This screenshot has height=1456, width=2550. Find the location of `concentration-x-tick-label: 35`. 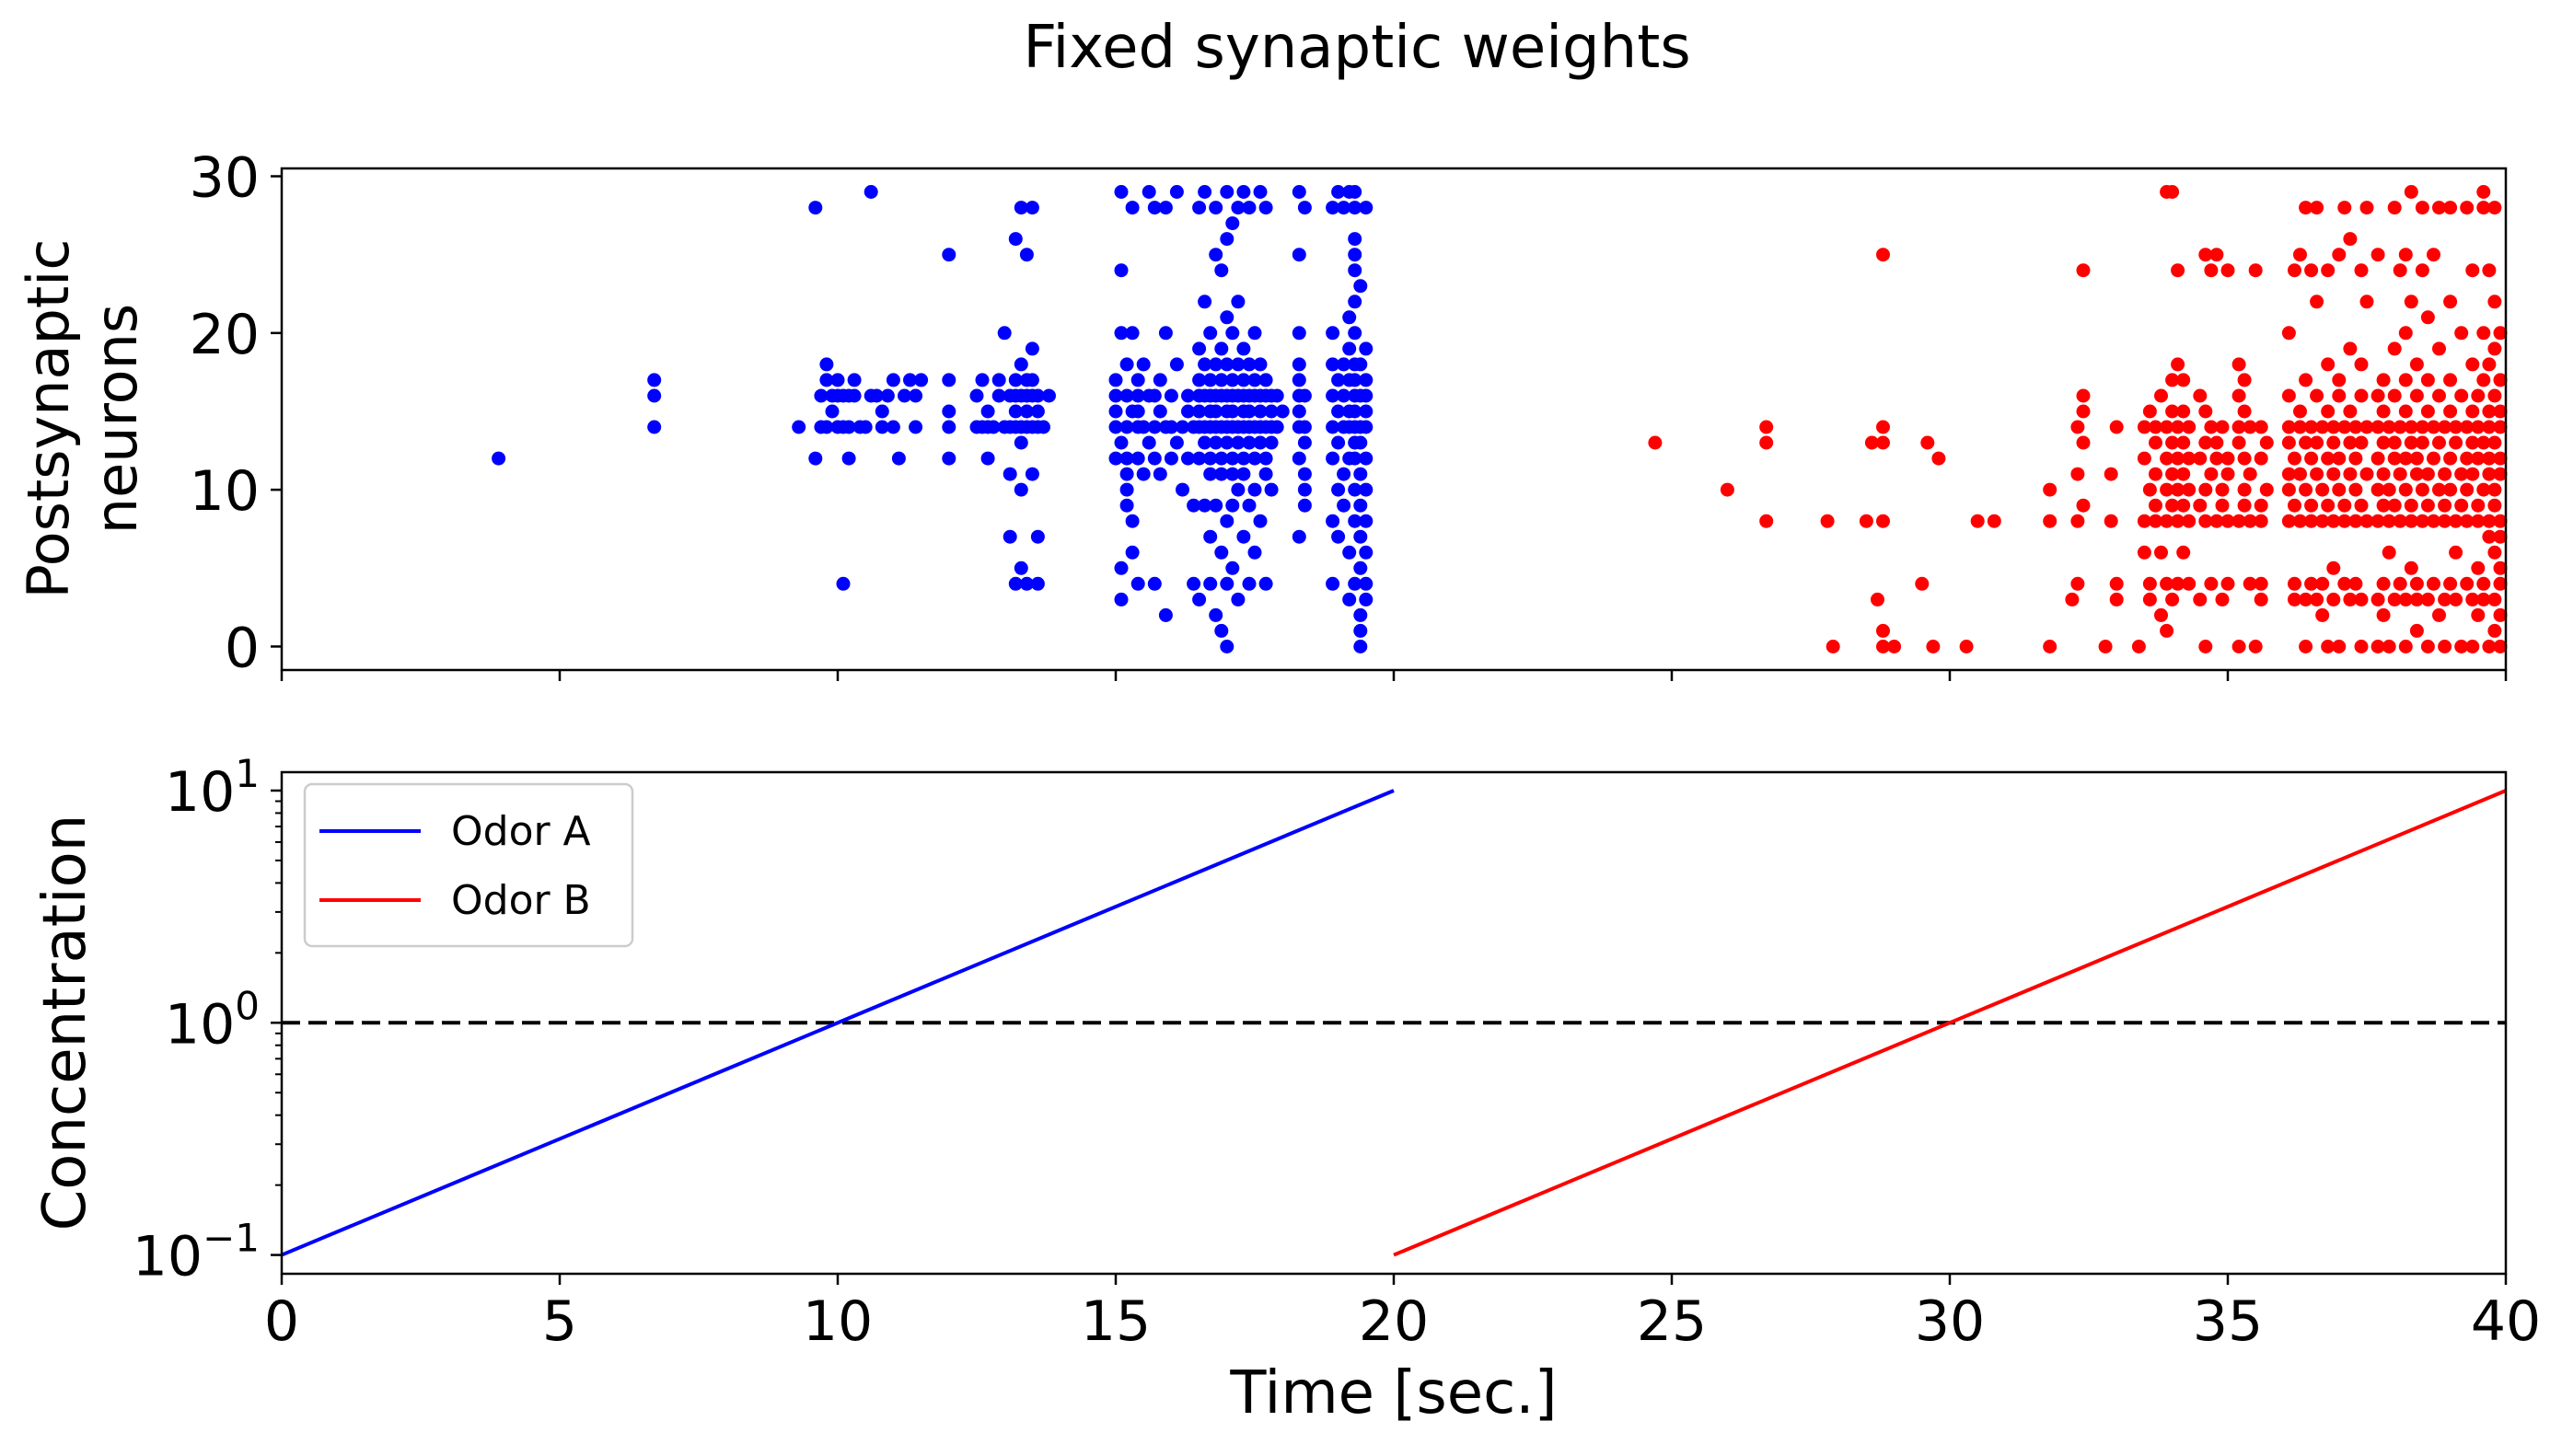

concentration-x-tick-label: 35 is located at coordinates (2228, 1321).